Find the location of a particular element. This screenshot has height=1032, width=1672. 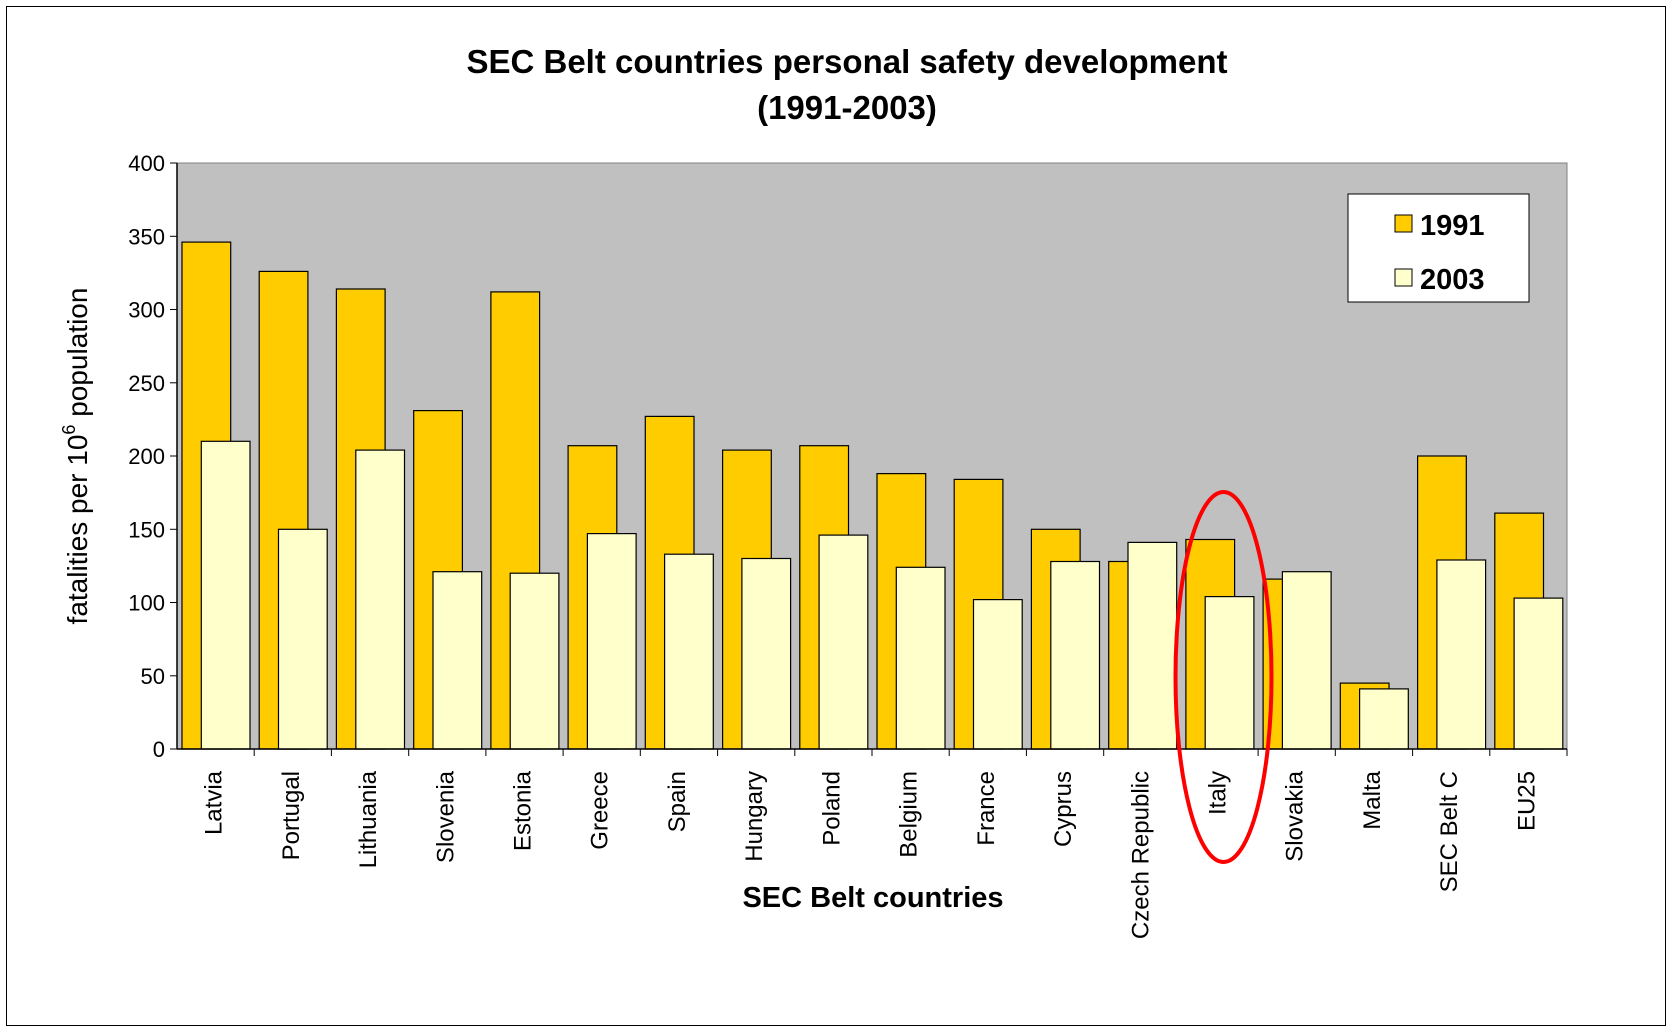

y-axis-title-main: fatalities per 10 is located at coordinates (77, 530).